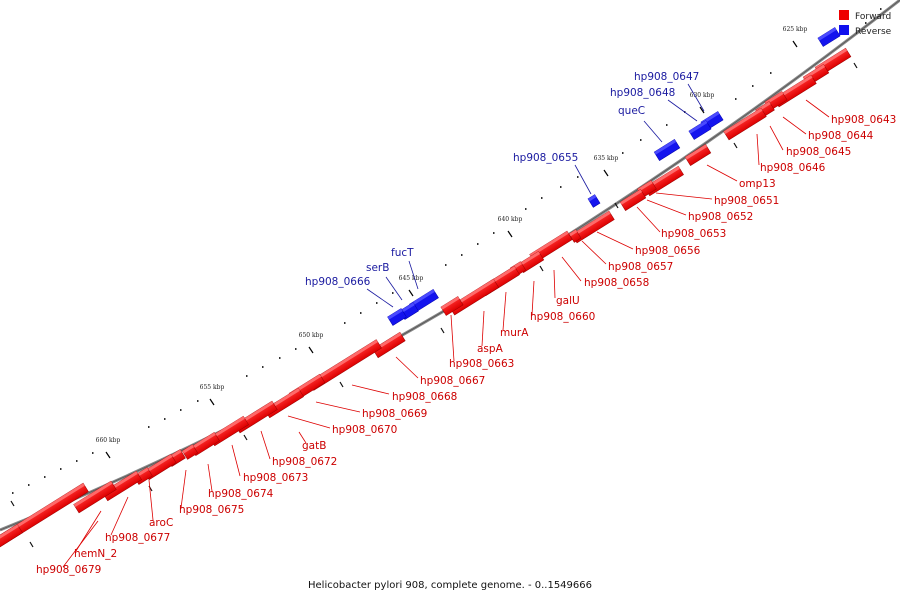 Image resolution: width=900 pixels, height=600 pixels. What do you see at coordinates (211, 510) in the screenshot?
I see `forward-gene-label: hp908_0675` at bounding box center [211, 510].